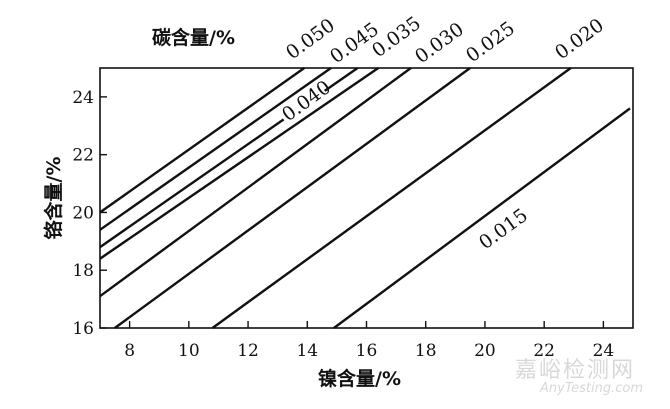 The image size is (670, 409). I want to click on x-tick-label: 14, so click(307, 351).